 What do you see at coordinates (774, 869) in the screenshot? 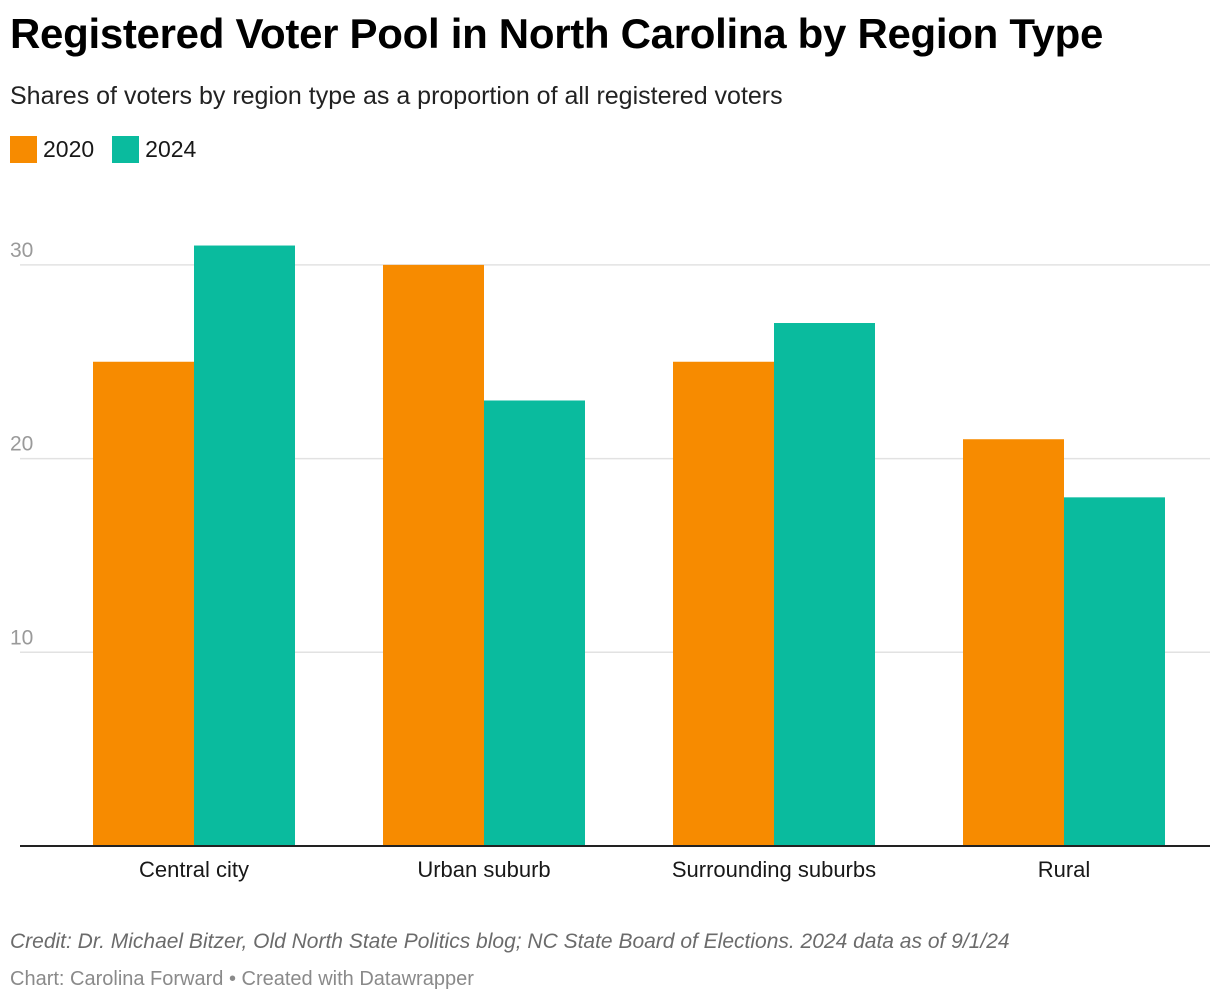
I see `x-tick-label-surrounding-suburbs: Surrounding suburbs` at bounding box center [774, 869].